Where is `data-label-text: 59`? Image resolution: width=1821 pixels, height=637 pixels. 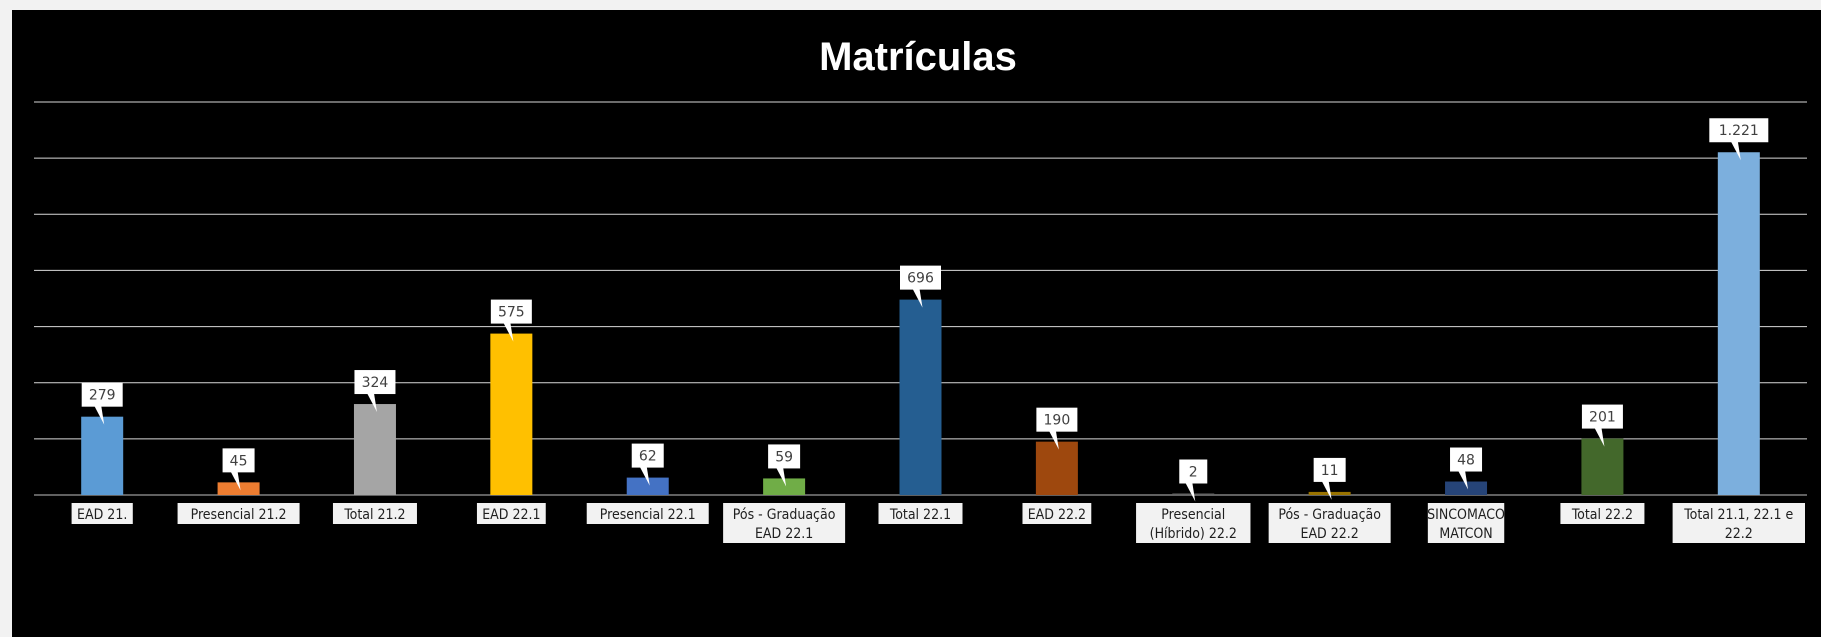 data-label-text: 59 is located at coordinates (784, 457).